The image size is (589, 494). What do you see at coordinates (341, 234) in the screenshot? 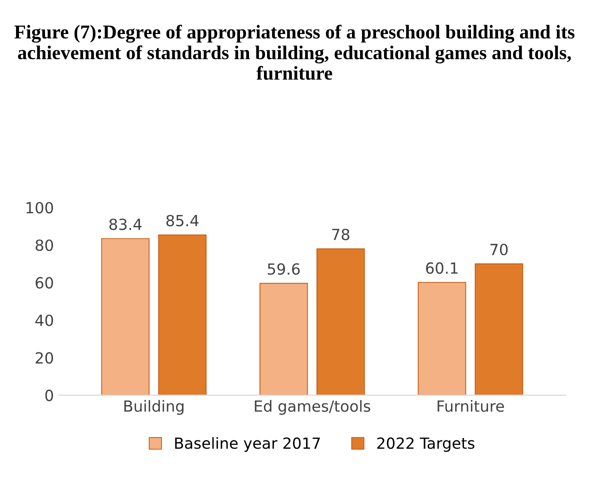
I see `data-label: 78` at bounding box center [341, 234].